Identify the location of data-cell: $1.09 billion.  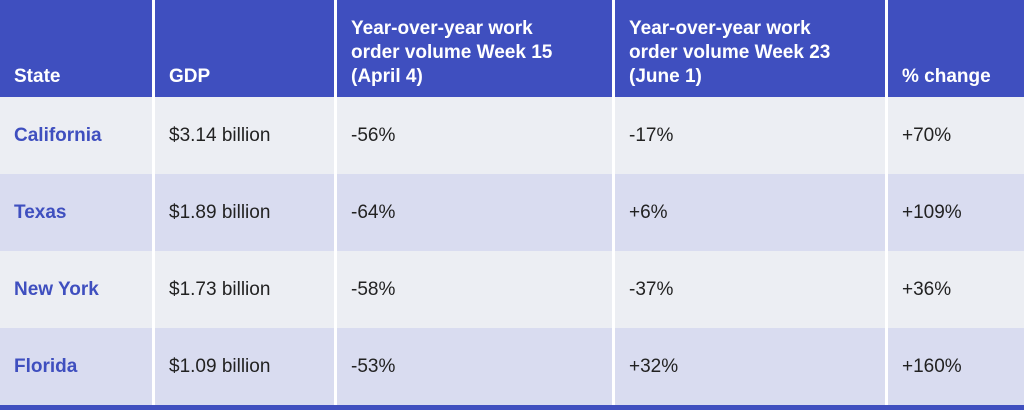
(246, 366).